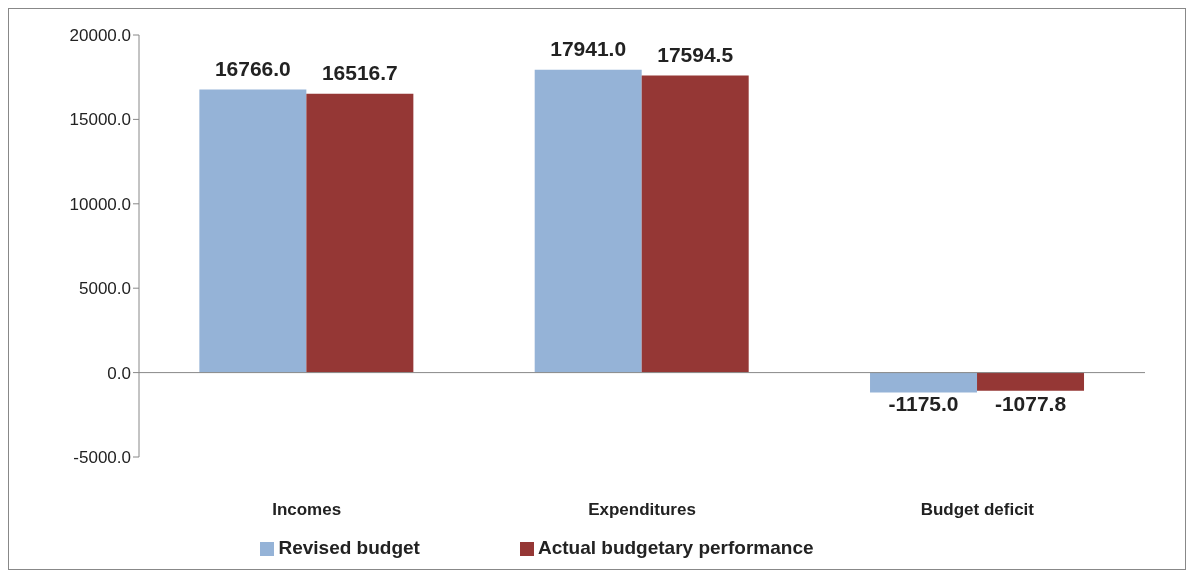  I want to click on legend-label: Revised budget, so click(349, 547).